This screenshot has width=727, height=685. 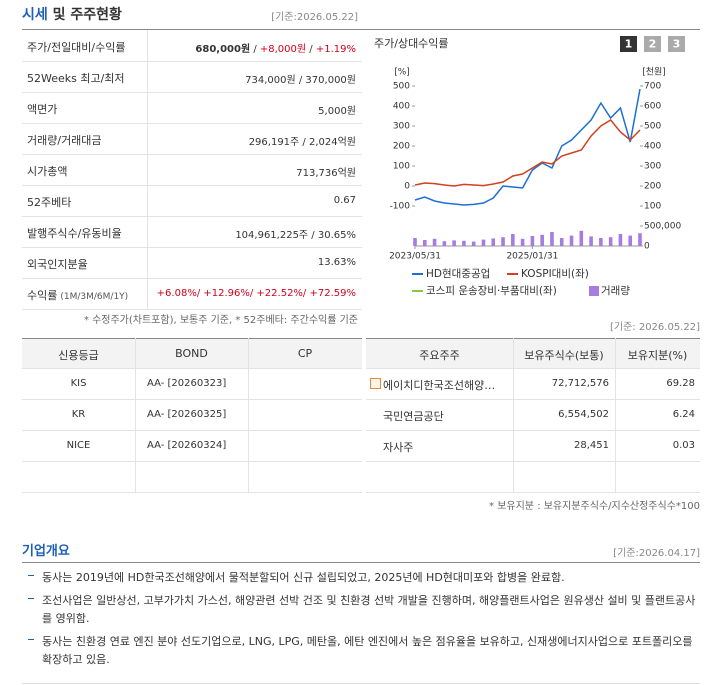 What do you see at coordinates (527, 153) in the screenshot?
I see `series-line` at bounding box center [527, 153].